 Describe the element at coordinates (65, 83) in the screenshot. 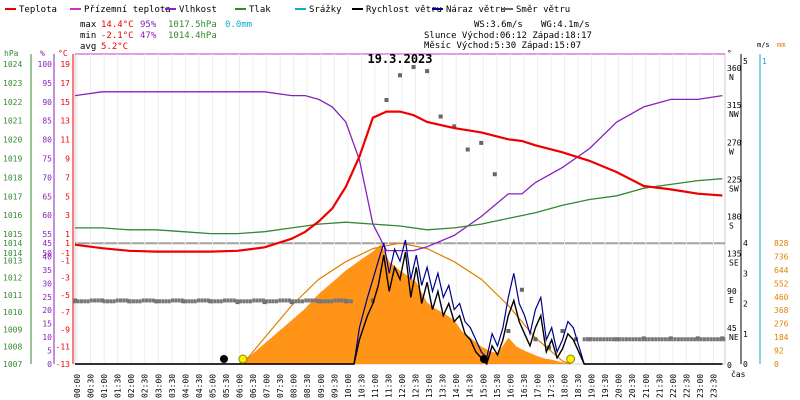

I see `tick-temp-up-1: 17` at that location.